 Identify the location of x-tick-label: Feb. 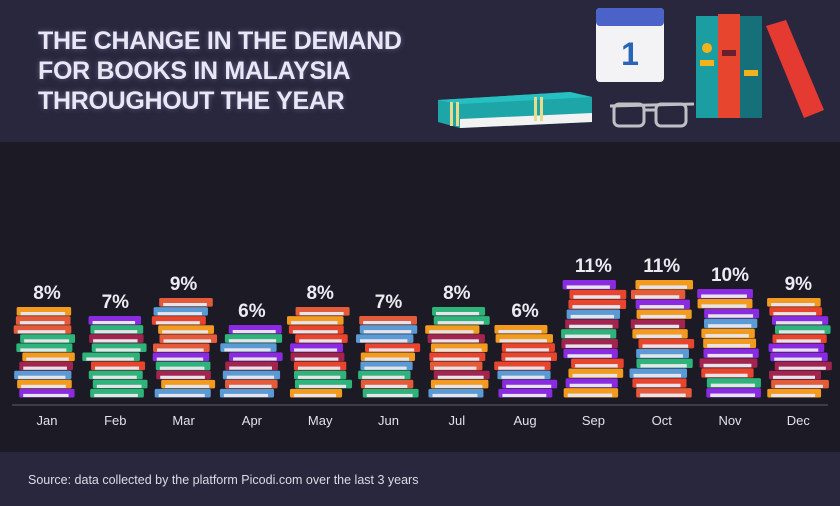
(115, 420).